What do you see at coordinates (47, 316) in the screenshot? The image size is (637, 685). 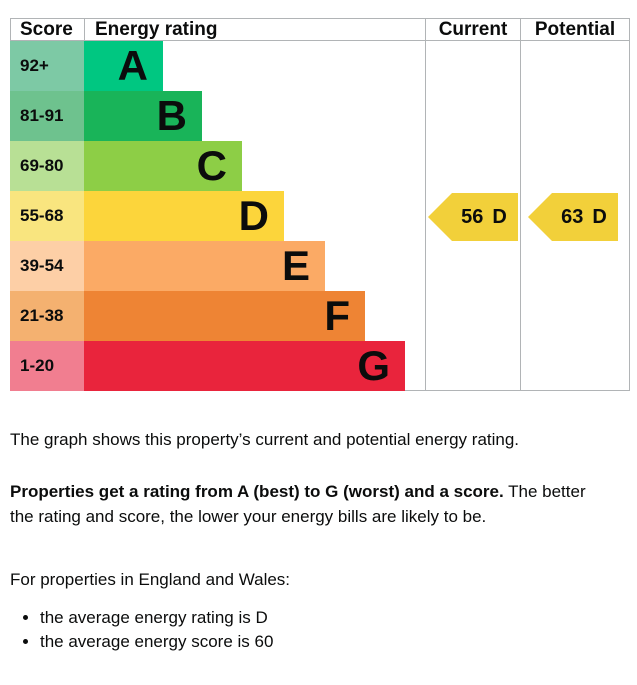 I see `score-range-f: 21-38` at bounding box center [47, 316].